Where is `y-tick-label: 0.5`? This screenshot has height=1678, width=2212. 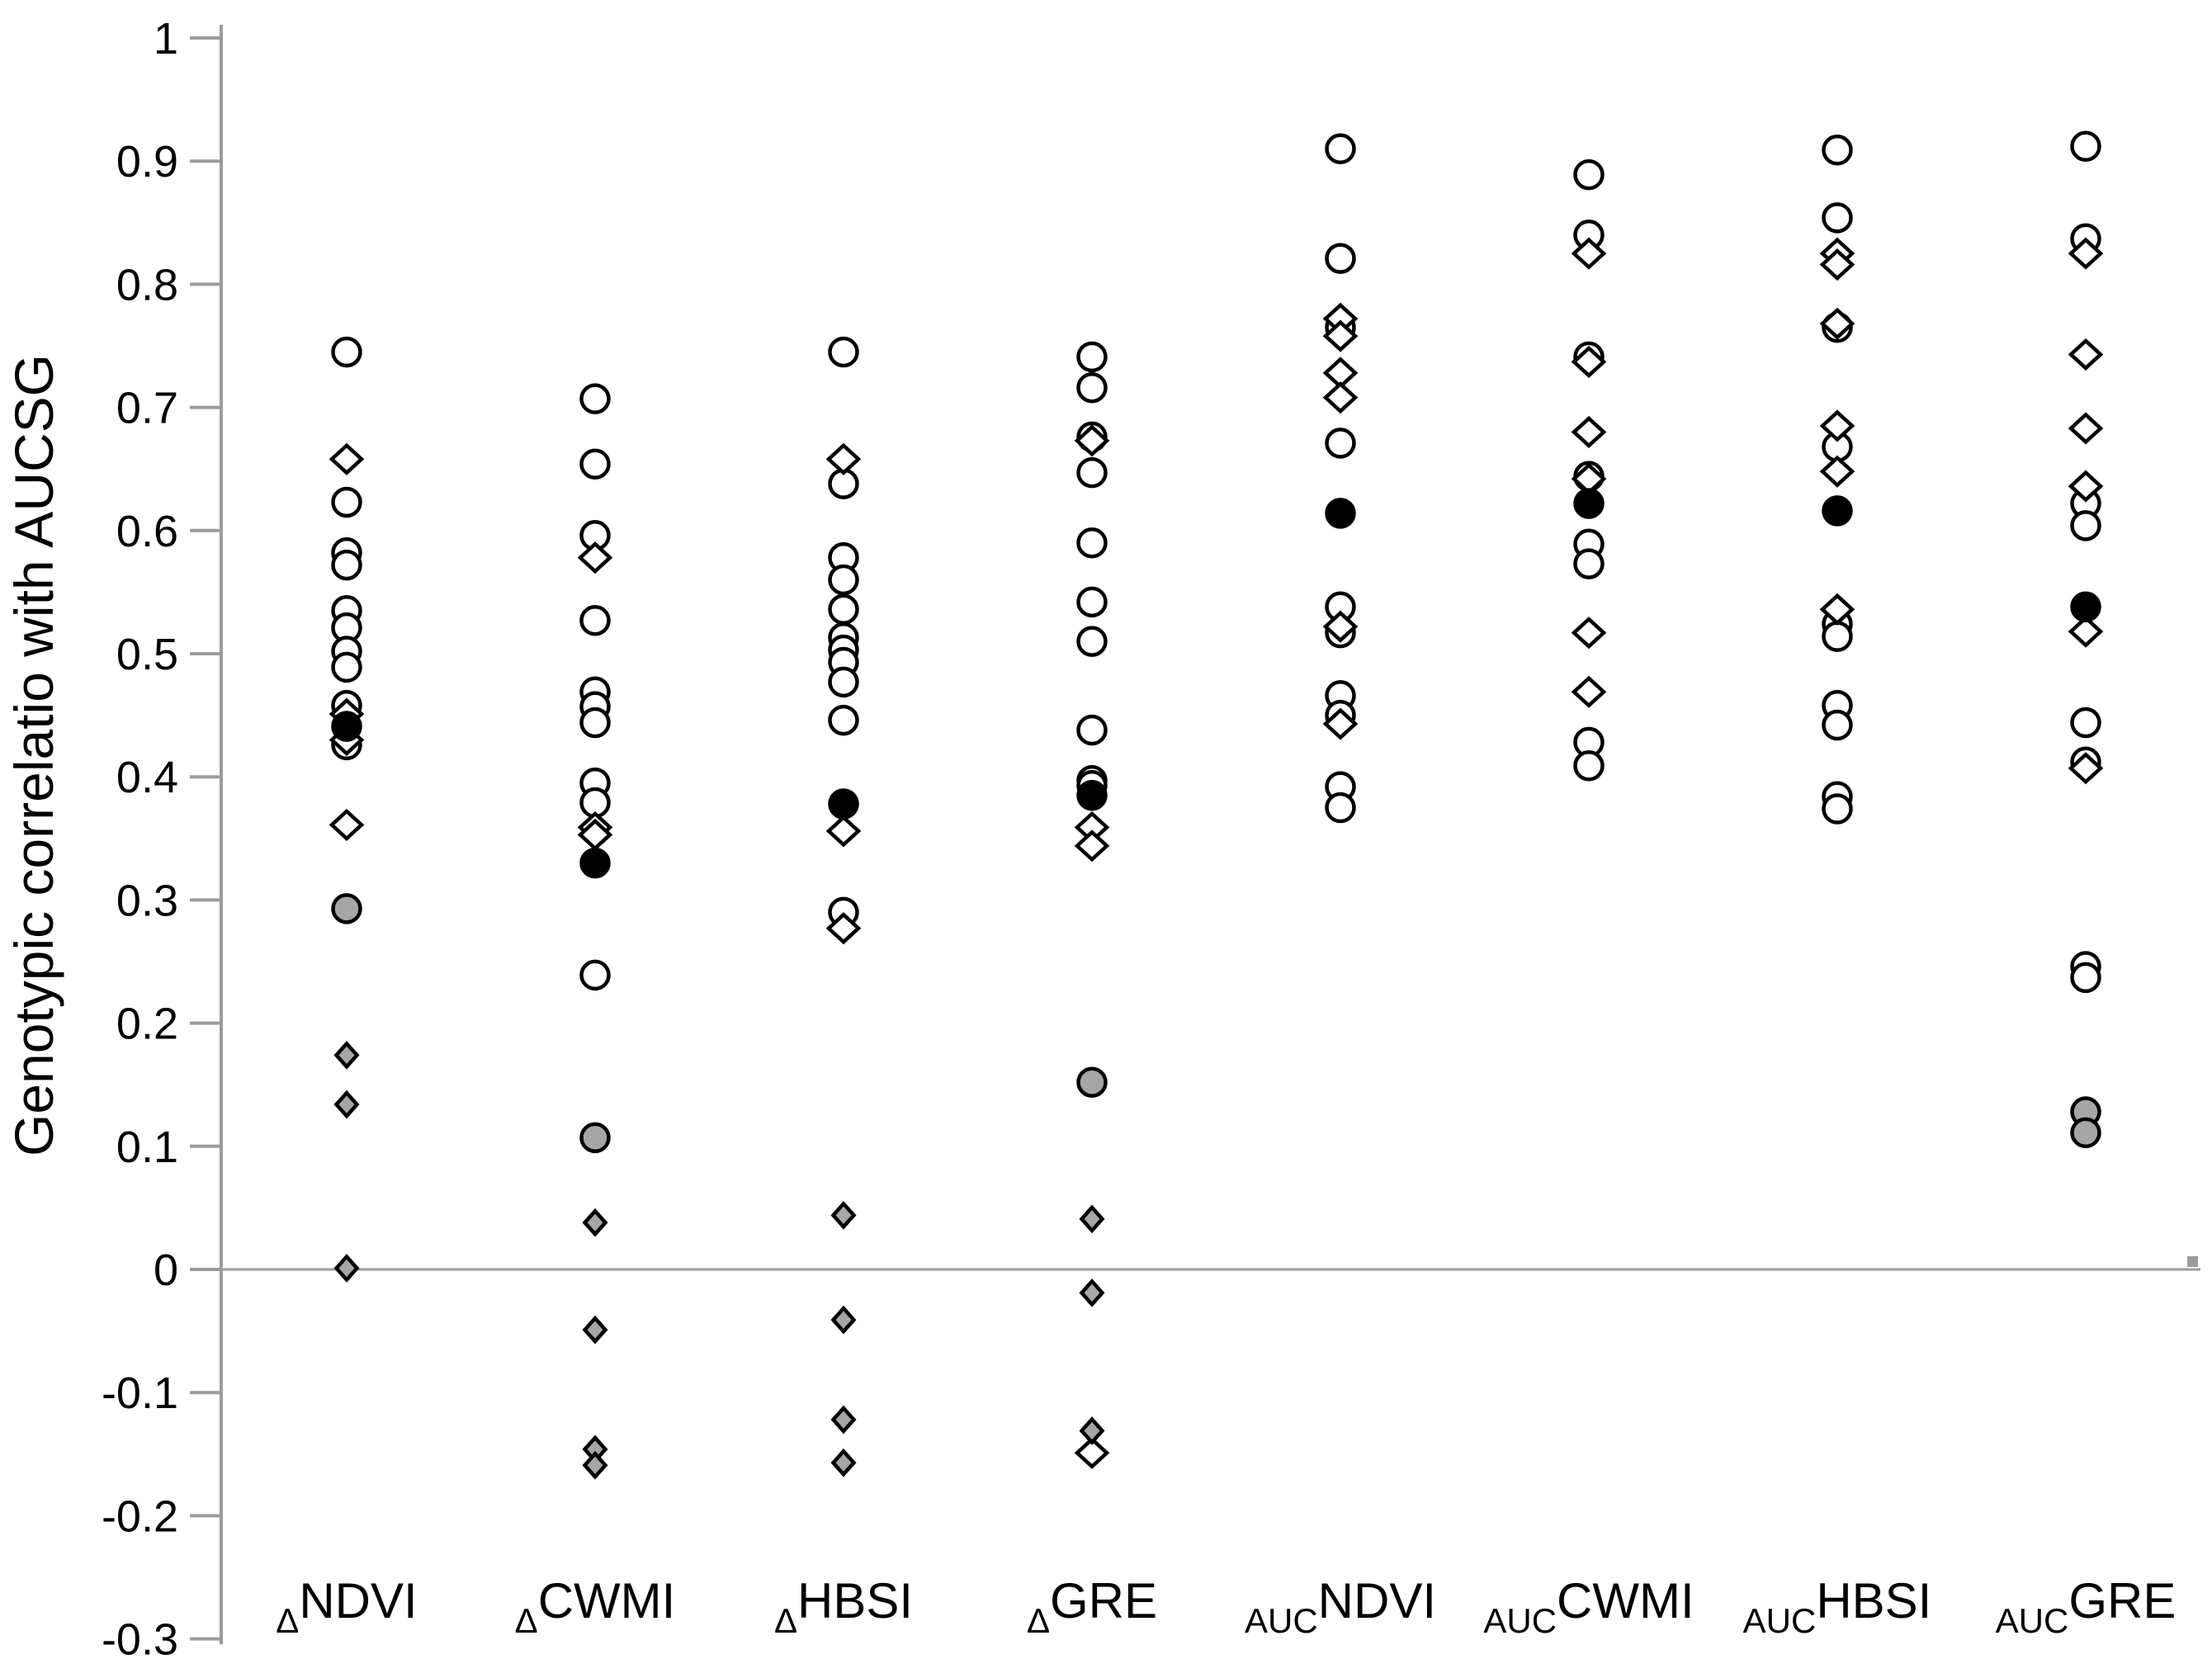
y-tick-label: 0.5 is located at coordinates (147, 654).